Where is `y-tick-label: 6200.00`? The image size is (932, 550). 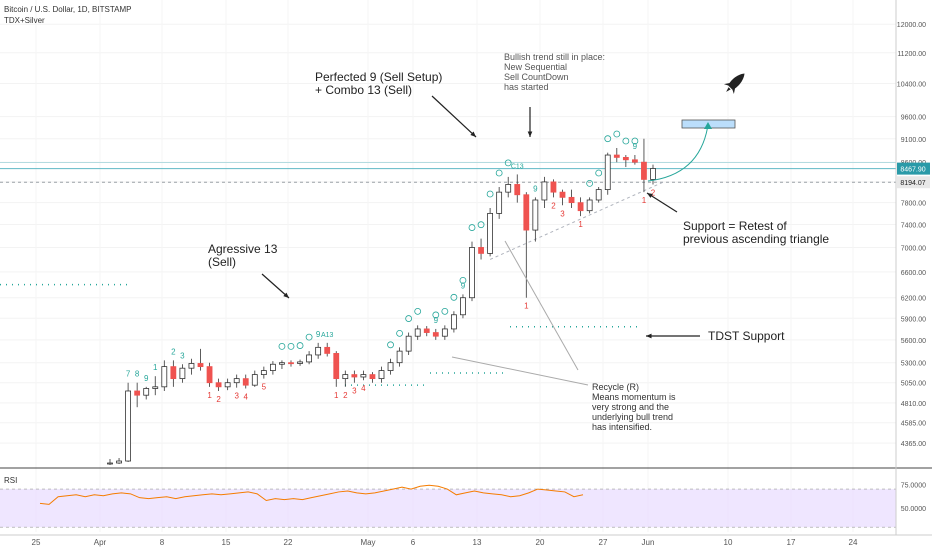 y-tick-label: 6200.00 is located at coordinates (913, 299).